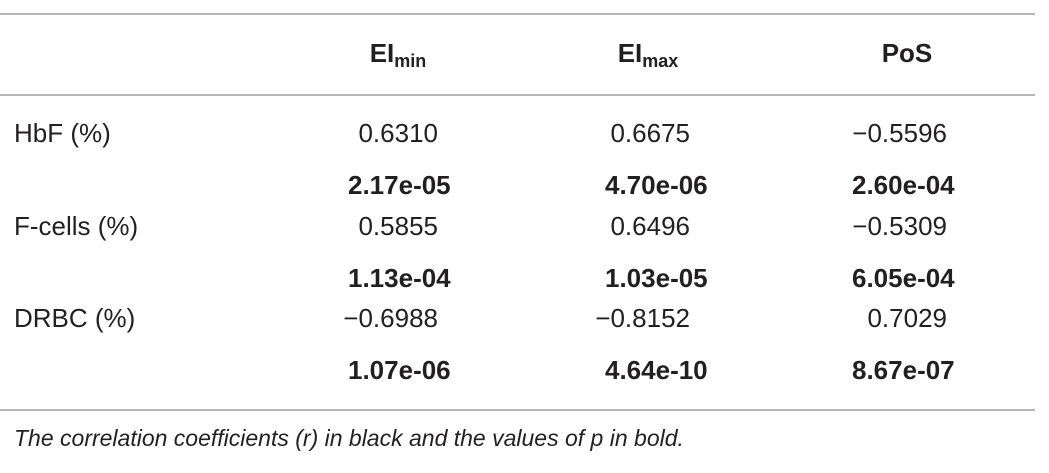 The width and height of the screenshot is (1049, 473). What do you see at coordinates (76, 226) in the screenshot?
I see `row-label: F-cells (%)` at bounding box center [76, 226].